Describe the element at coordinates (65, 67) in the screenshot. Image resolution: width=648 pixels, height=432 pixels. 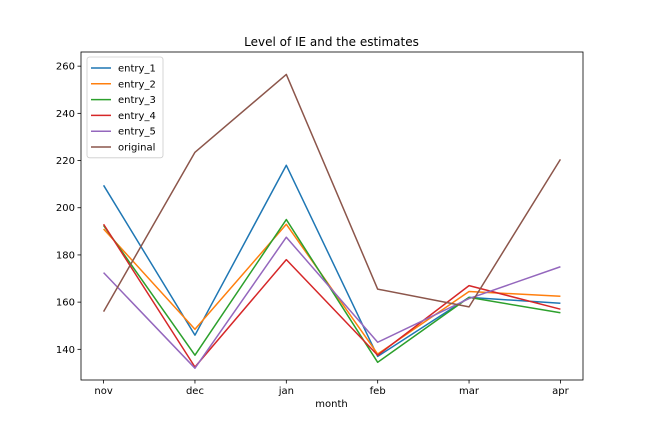
I see `y-tick-label-260: 260` at that location.